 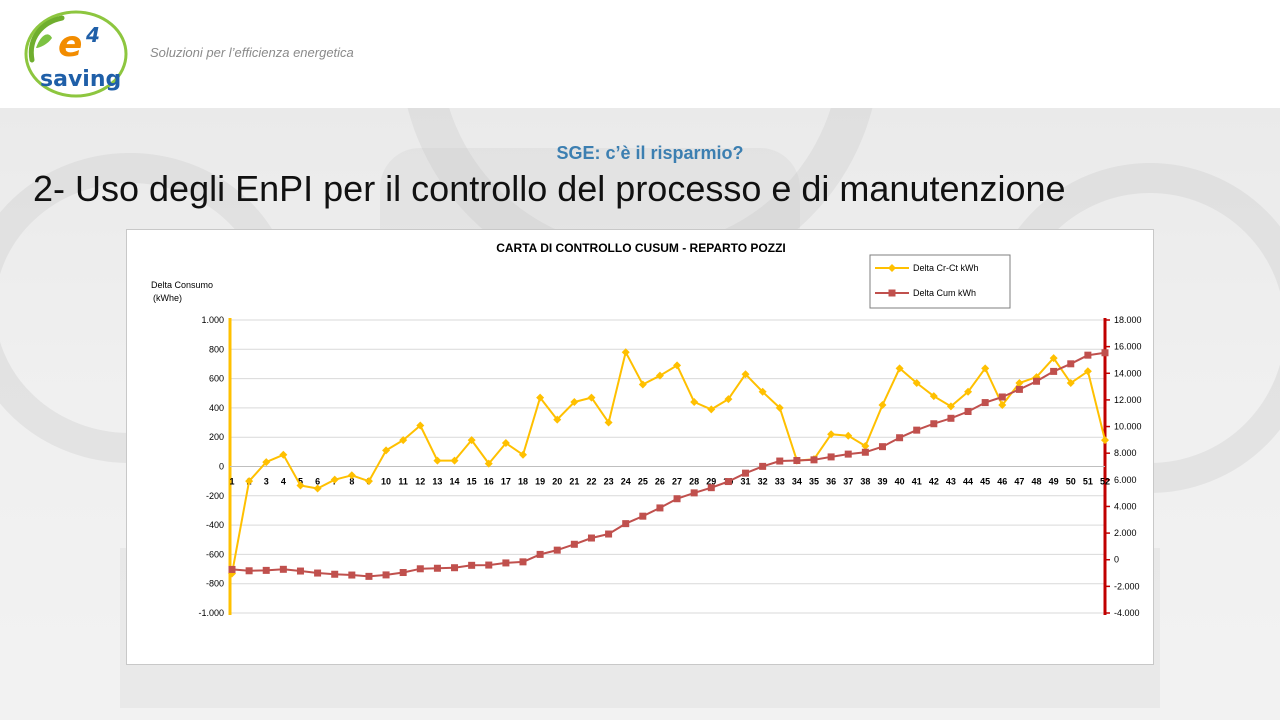 What do you see at coordinates (1116, 560) in the screenshot?
I see `y2-tick-label: 0` at bounding box center [1116, 560].